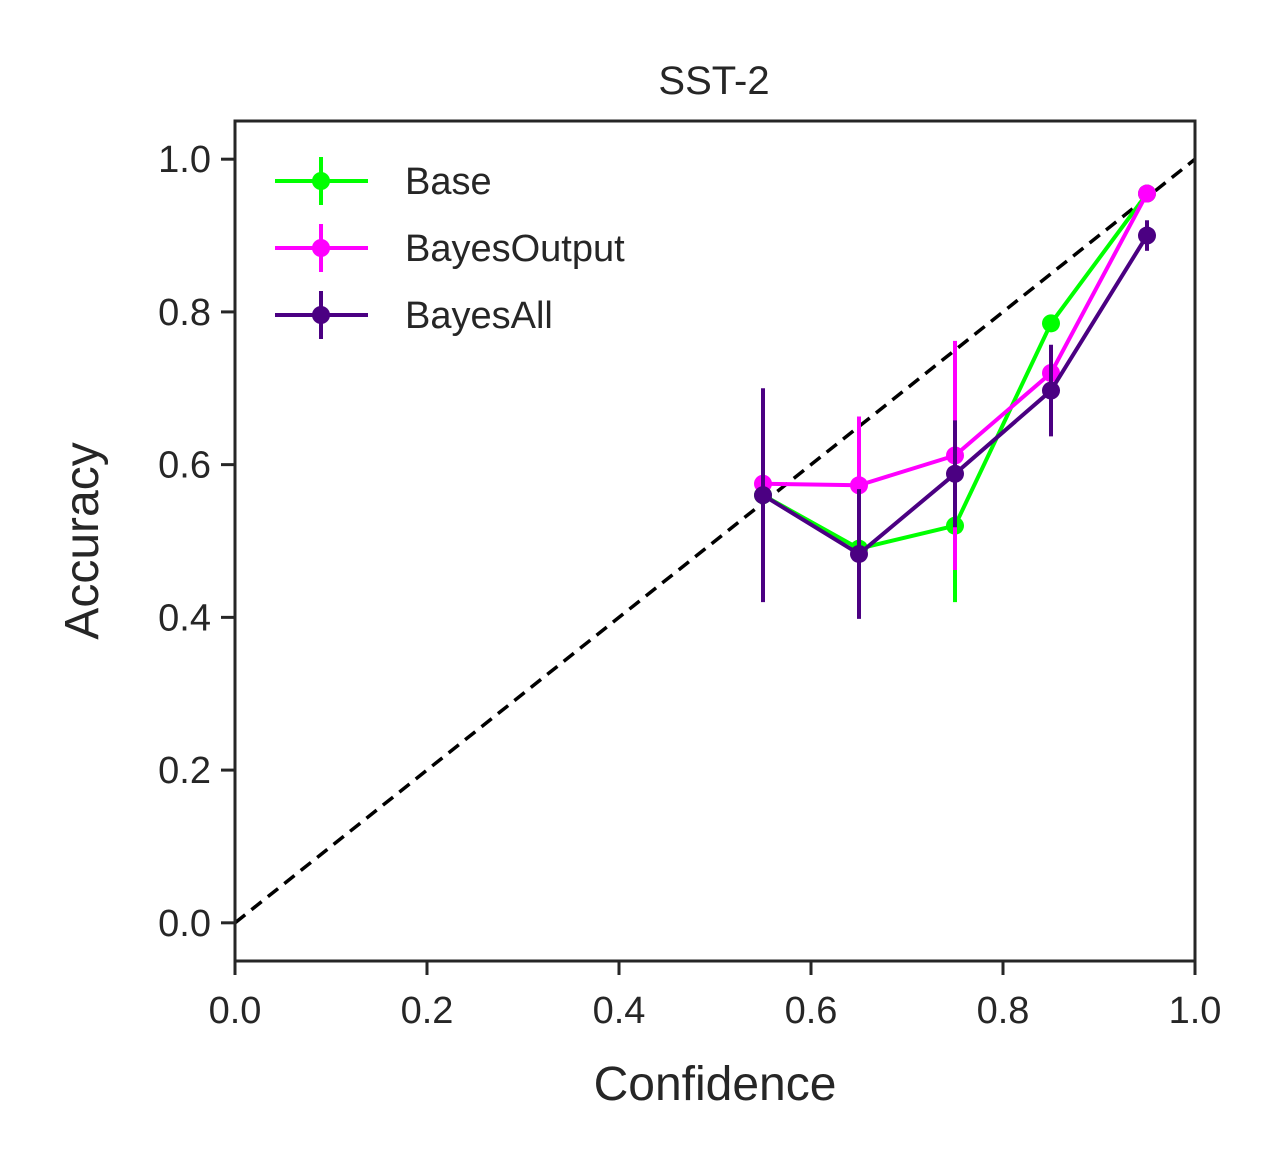 The height and width of the screenshot is (1174, 1286). I want to click on legend-label: BayesAll, so click(479, 316).